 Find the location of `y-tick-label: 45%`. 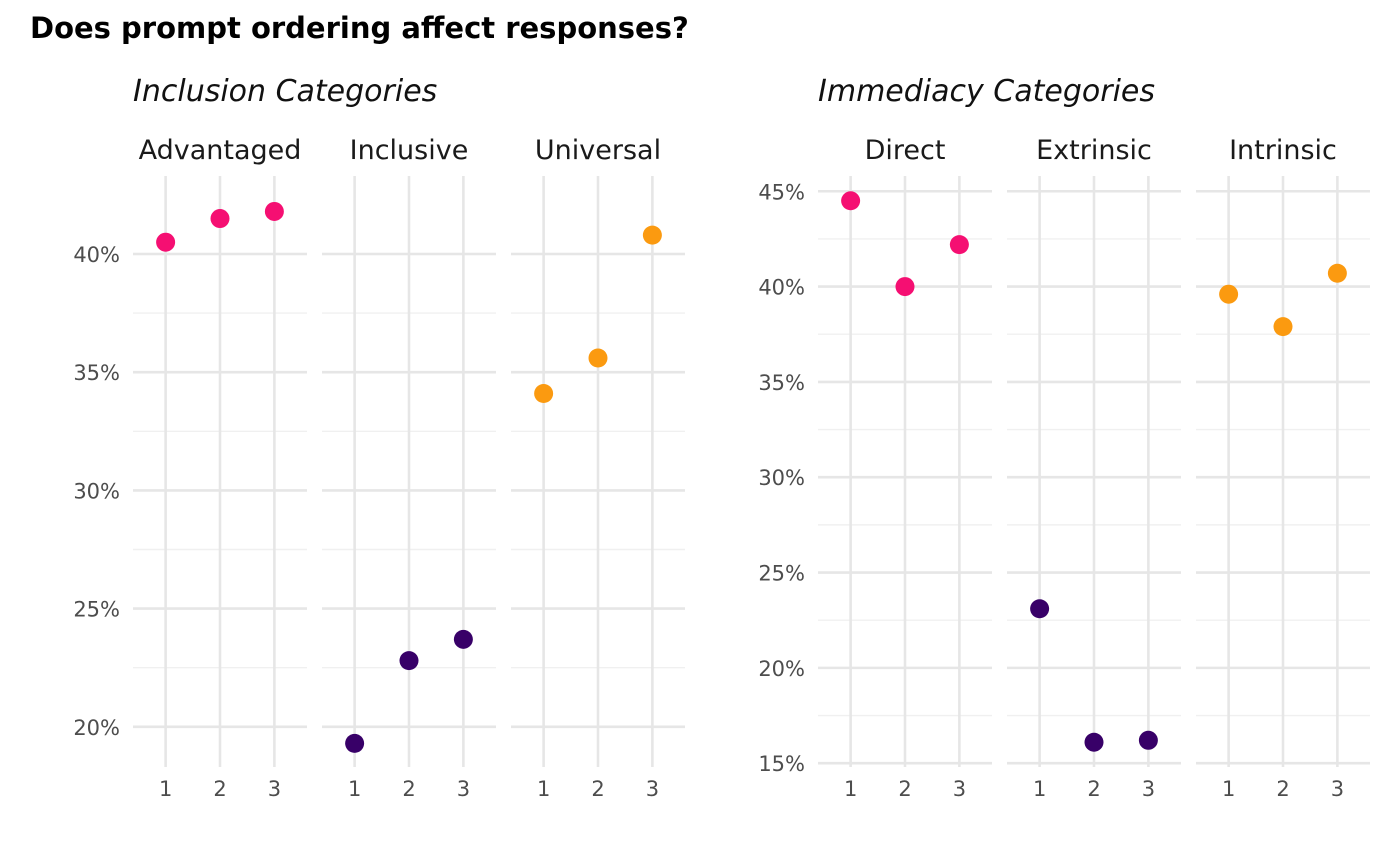

y-tick-label: 45% is located at coordinates (781, 192).